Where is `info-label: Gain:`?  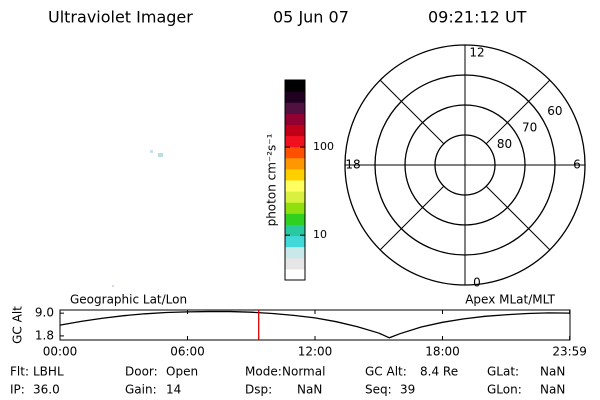 info-label: Gain: is located at coordinates (141, 390).